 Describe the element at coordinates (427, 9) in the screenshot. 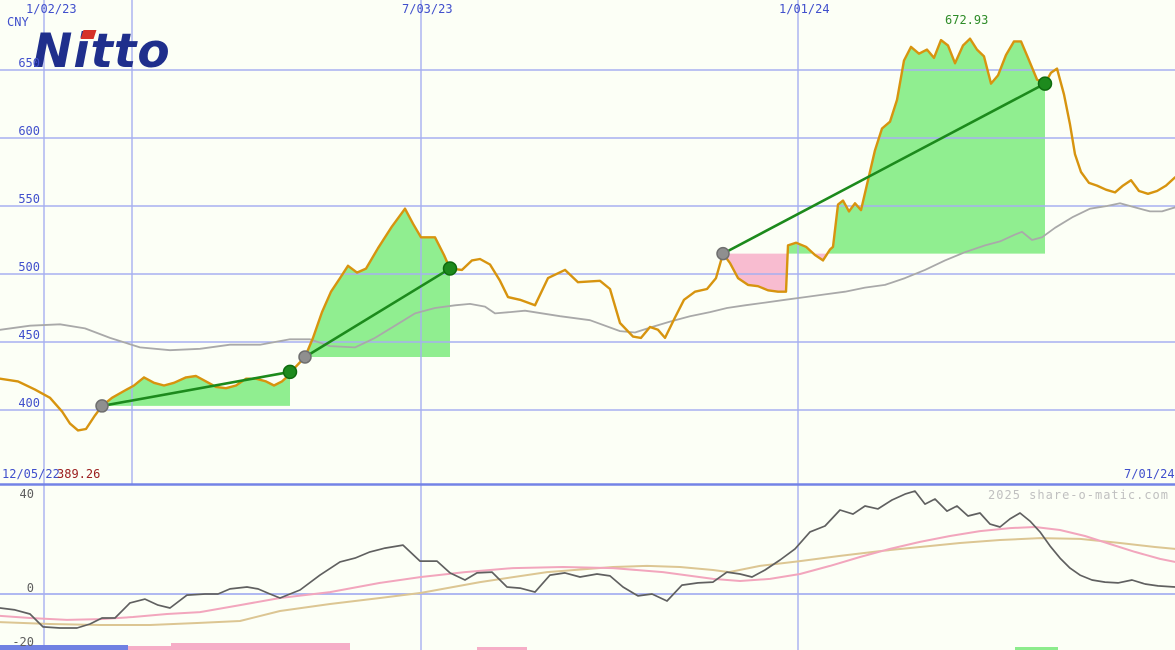

I see `x-axis-label-2: 7/03/23` at that location.